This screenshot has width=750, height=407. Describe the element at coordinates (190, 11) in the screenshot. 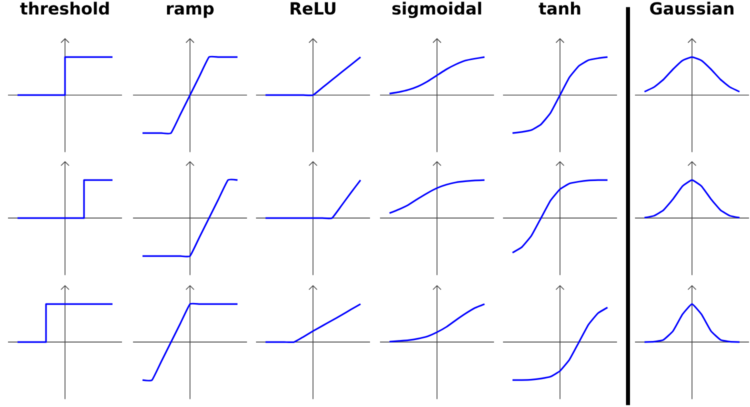

I see `chart-title: ramp` at that location.